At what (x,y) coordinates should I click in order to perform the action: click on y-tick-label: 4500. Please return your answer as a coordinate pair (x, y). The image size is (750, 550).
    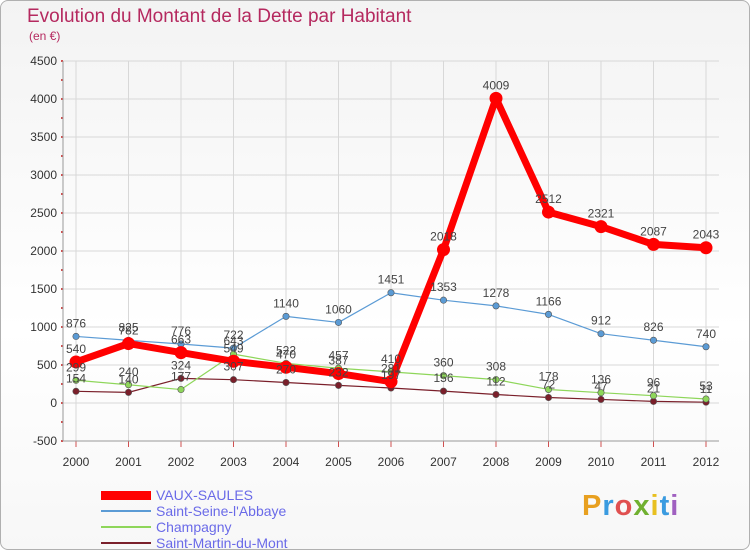
    Looking at the image, I should click on (43, 61).